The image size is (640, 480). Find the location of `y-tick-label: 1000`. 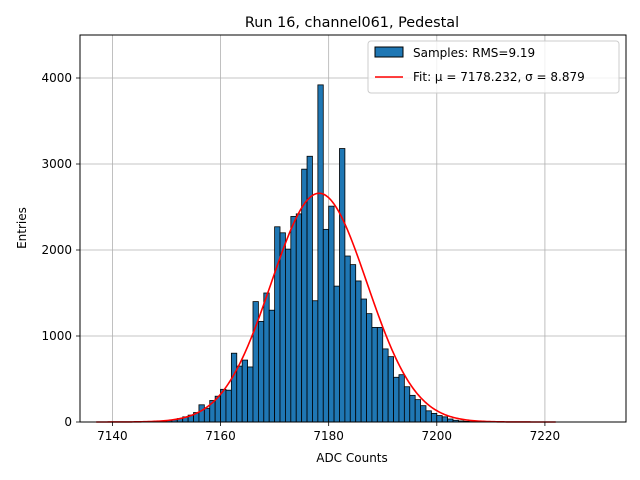

y-tick-label: 1000 is located at coordinates (56, 336).